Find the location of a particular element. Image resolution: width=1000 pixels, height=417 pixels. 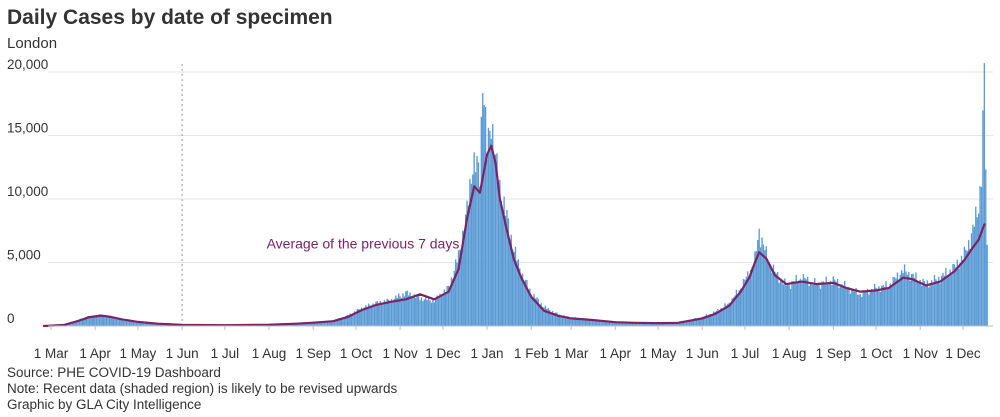

x-tick-label: 1 Sep is located at coordinates (313, 353).